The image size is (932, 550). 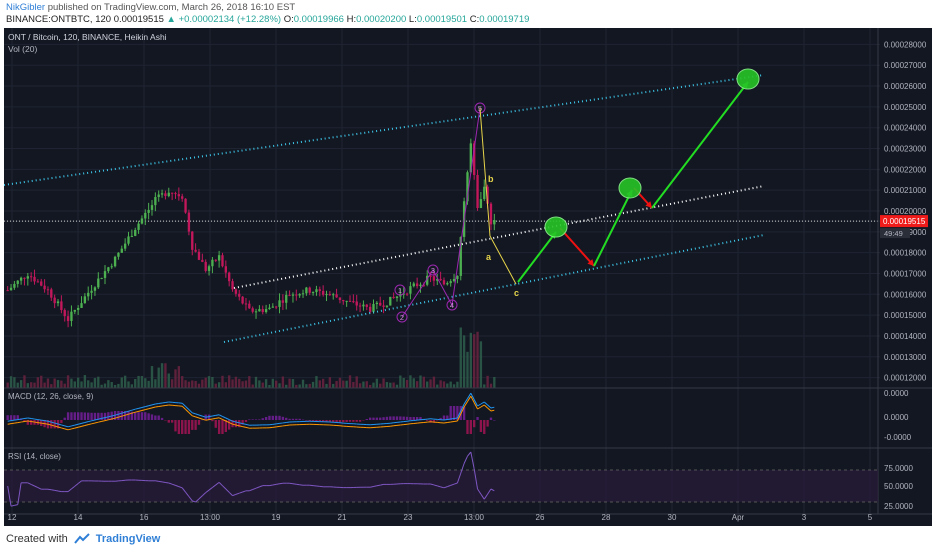 I want to click on tradingview-brand: TradingView, so click(x=128, y=539).